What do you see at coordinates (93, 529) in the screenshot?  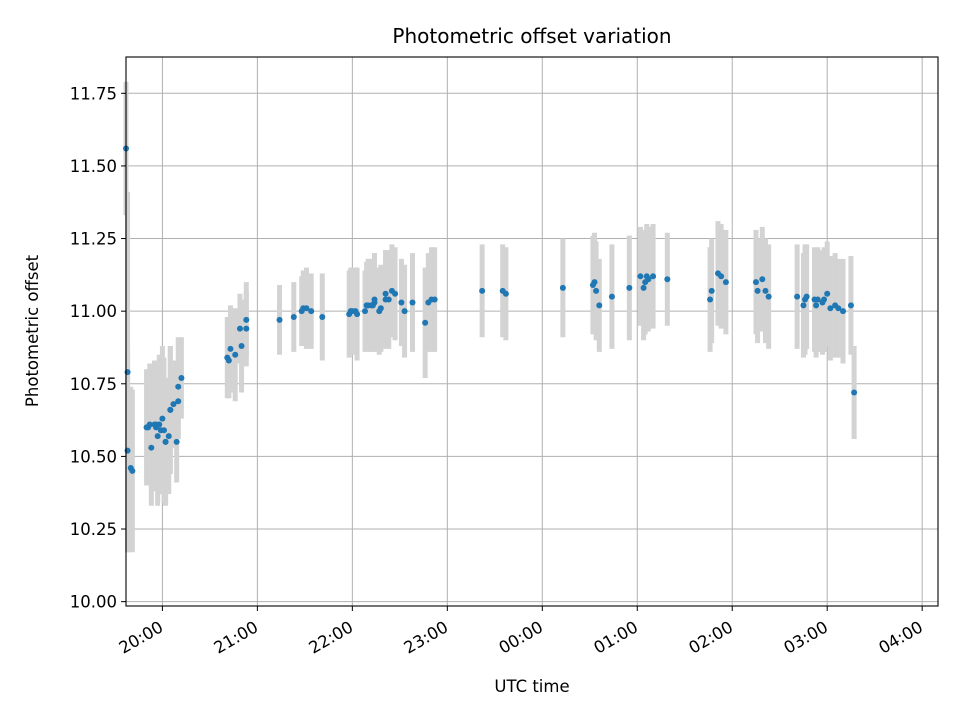 I see `y-tick-label: 10.25` at bounding box center [93, 529].